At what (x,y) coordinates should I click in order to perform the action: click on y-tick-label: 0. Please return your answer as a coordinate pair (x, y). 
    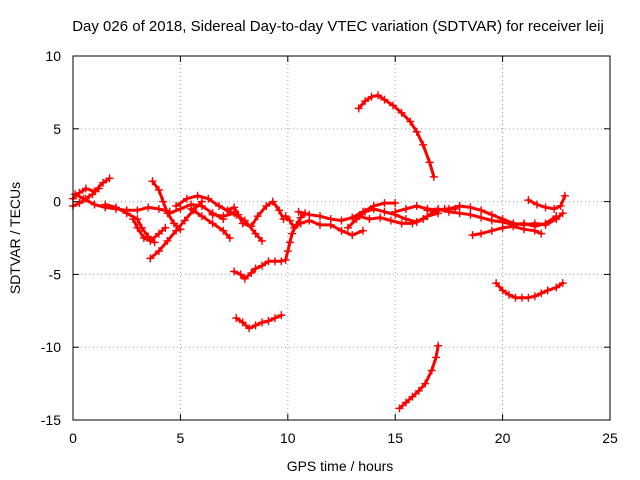
    Looking at the image, I should click on (57, 202).